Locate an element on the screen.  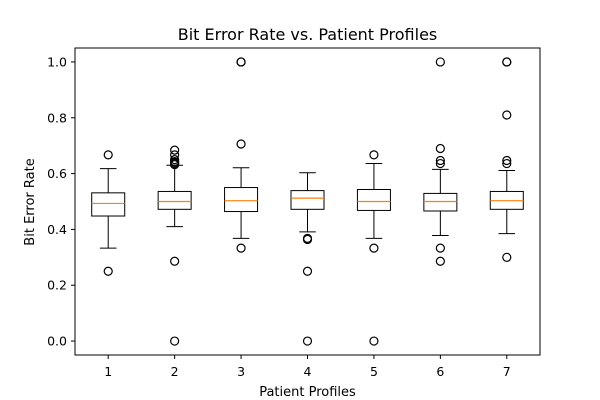
x-axis-label: Patient Profiles is located at coordinates (307, 392).